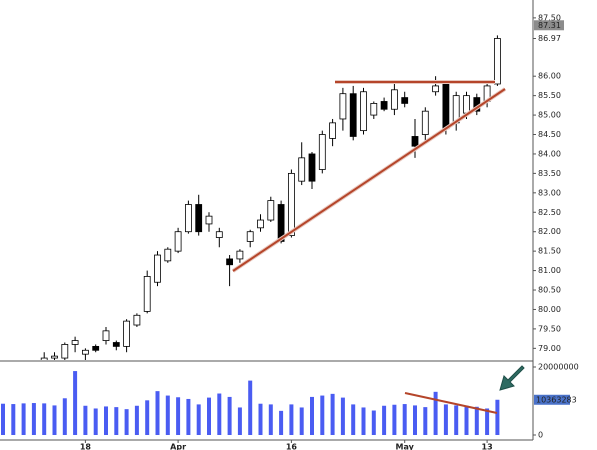  I want to click on y-tick-label: 84.50, so click(549, 134).